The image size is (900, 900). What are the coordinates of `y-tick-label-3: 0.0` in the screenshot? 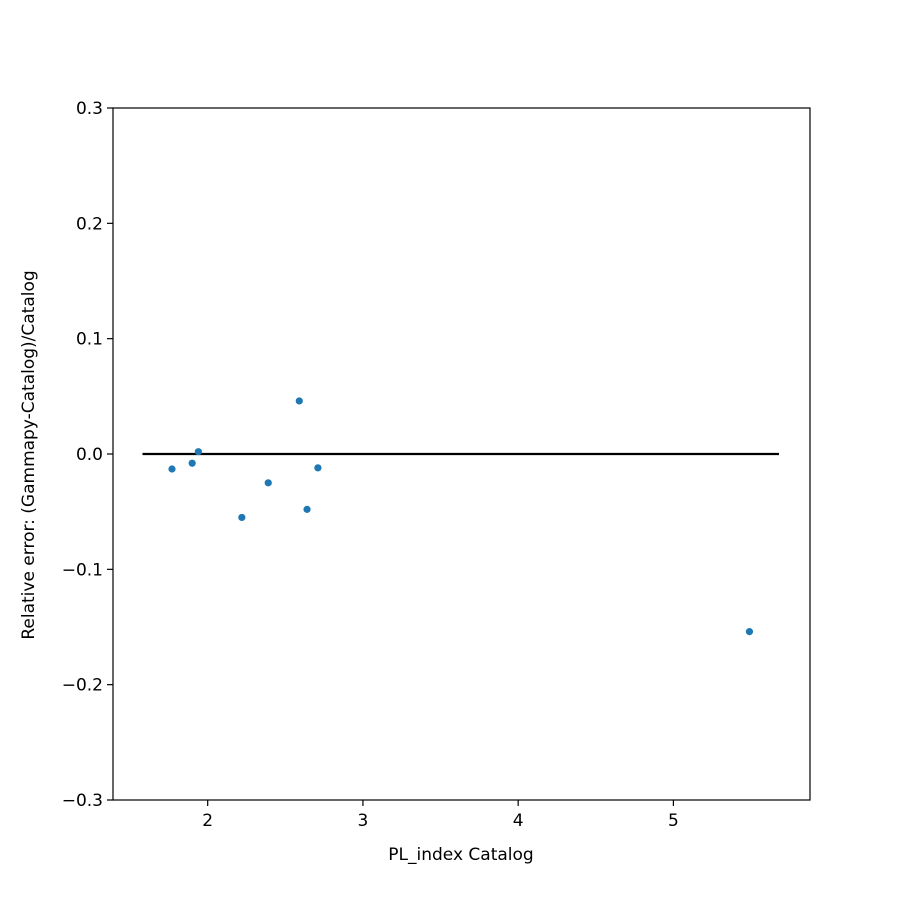 It's located at (89, 455).